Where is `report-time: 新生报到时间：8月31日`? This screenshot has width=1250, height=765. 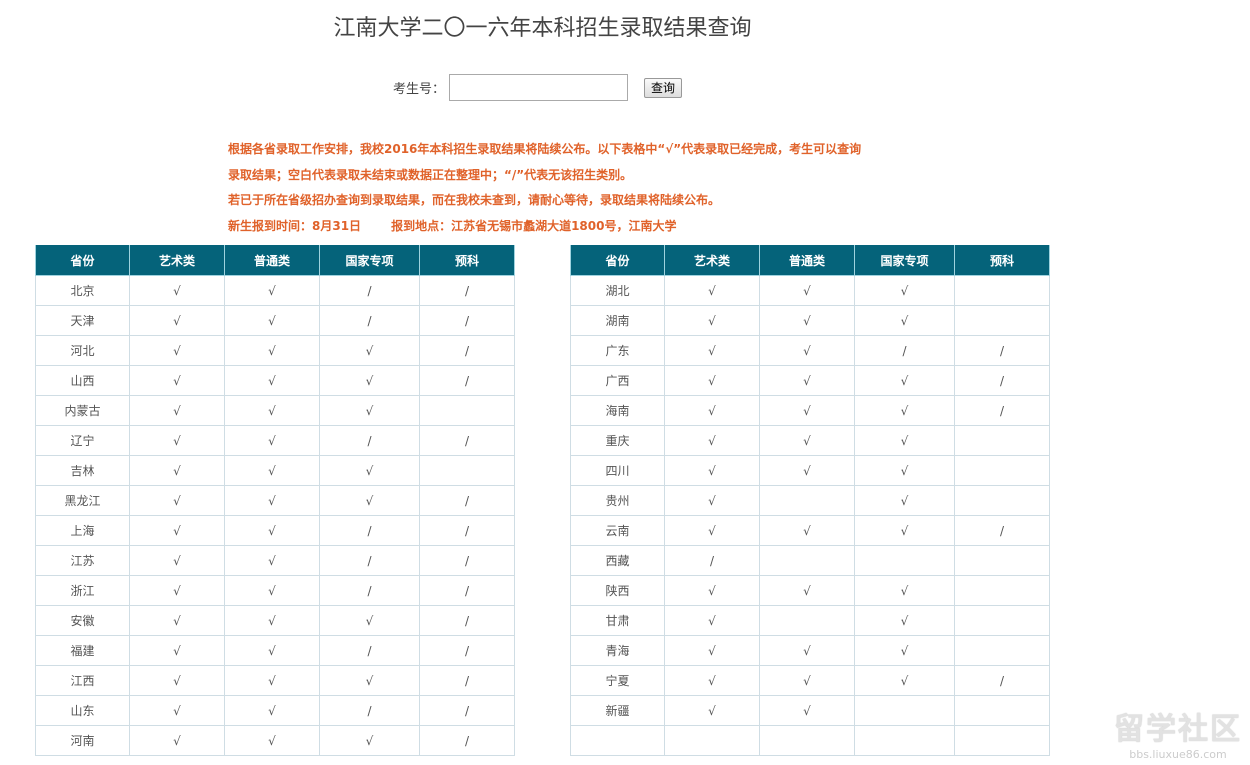
report-time: 新生报到时间：8月31日 is located at coordinates (295, 225).